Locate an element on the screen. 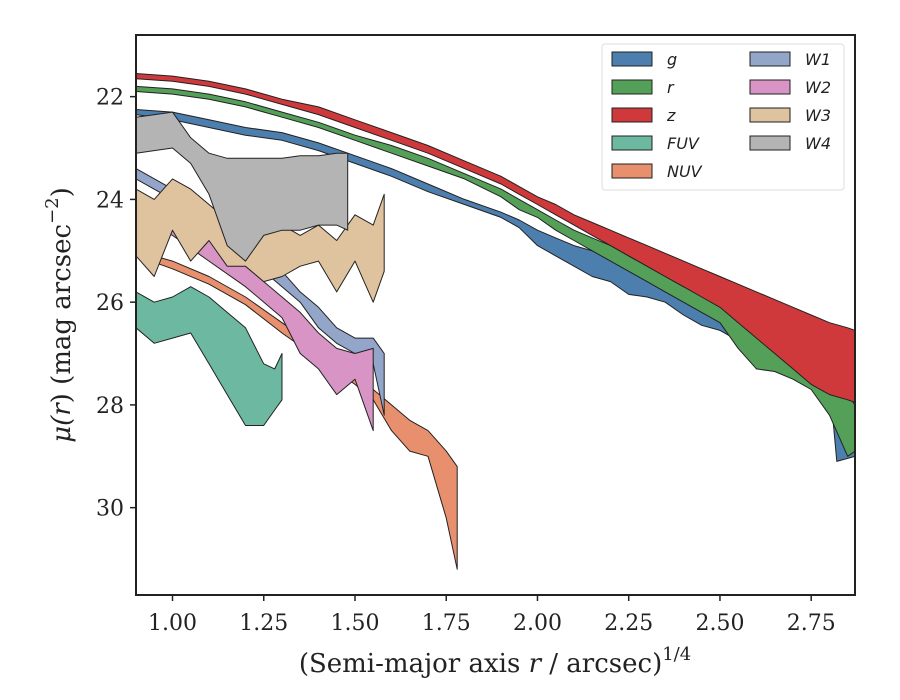  y-tick-label: 26 is located at coordinates (110, 303).